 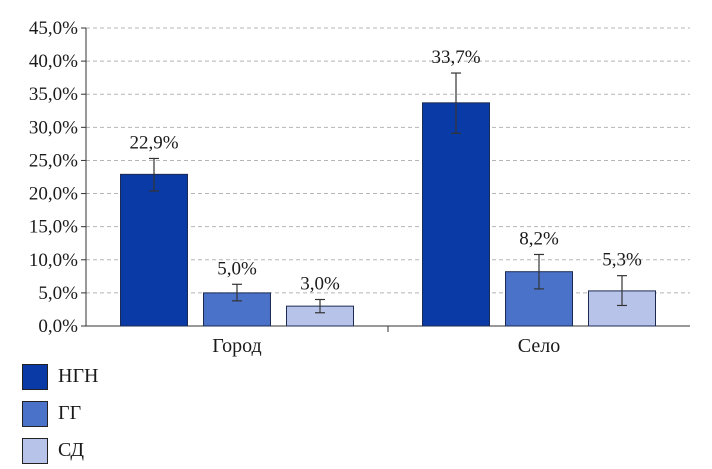 I want to click on data-label: 5,3%, so click(x=622, y=260).